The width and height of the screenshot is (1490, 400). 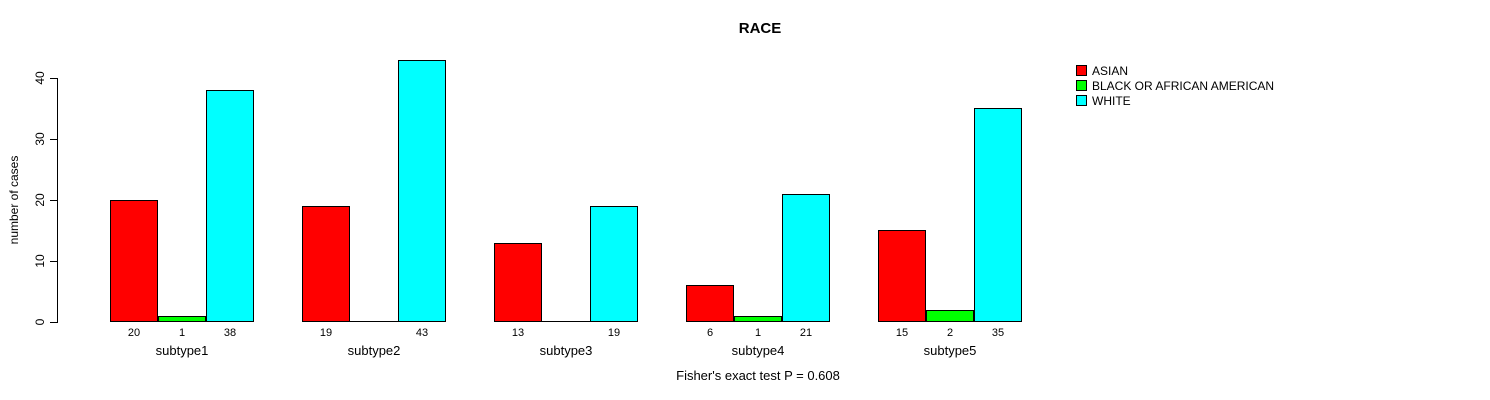 I want to click on category-label: subtype3, so click(x=566, y=350).